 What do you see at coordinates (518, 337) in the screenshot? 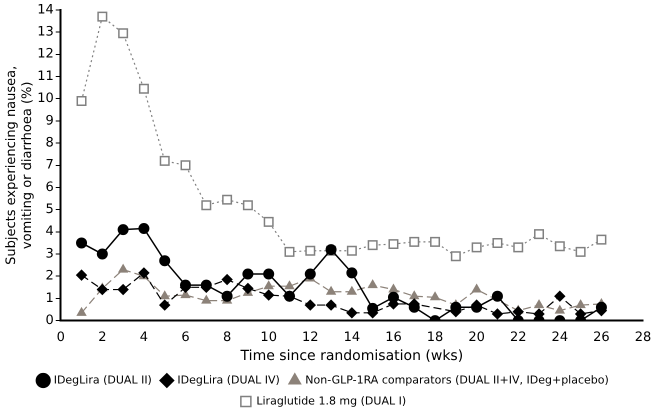
I see `x-tick-label: 22` at bounding box center [518, 337].